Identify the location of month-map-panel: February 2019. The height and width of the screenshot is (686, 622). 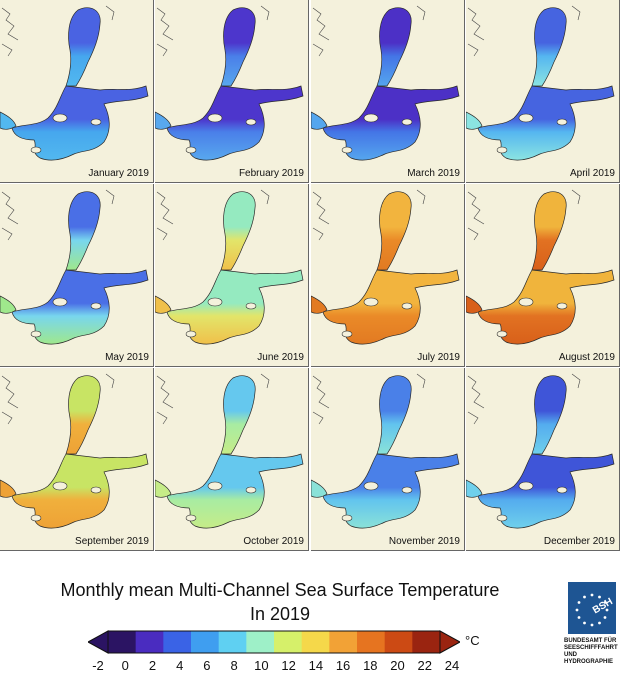
(232, 91).